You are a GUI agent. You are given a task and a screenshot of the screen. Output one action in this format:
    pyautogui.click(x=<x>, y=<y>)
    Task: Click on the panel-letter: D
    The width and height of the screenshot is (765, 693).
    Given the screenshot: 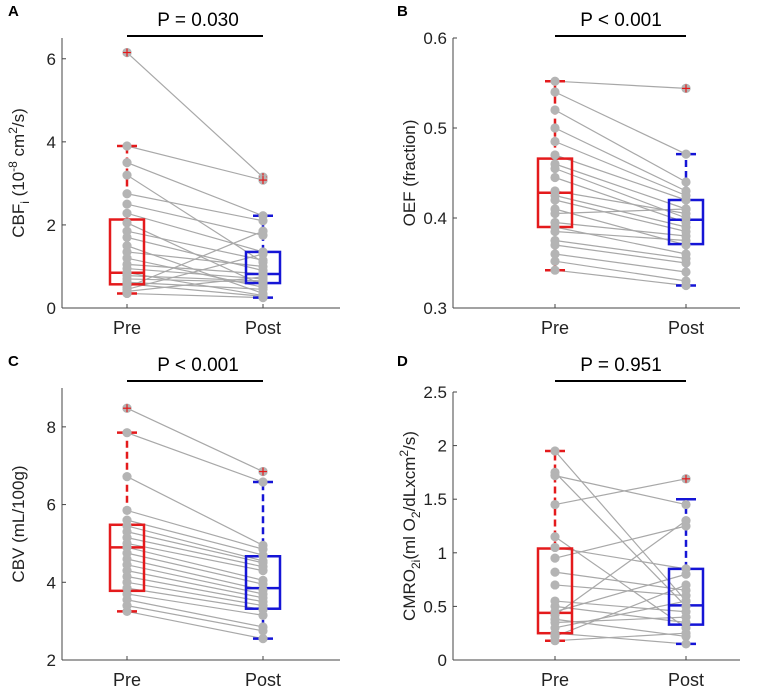 What is the action you would take?
    pyautogui.click(x=402, y=361)
    